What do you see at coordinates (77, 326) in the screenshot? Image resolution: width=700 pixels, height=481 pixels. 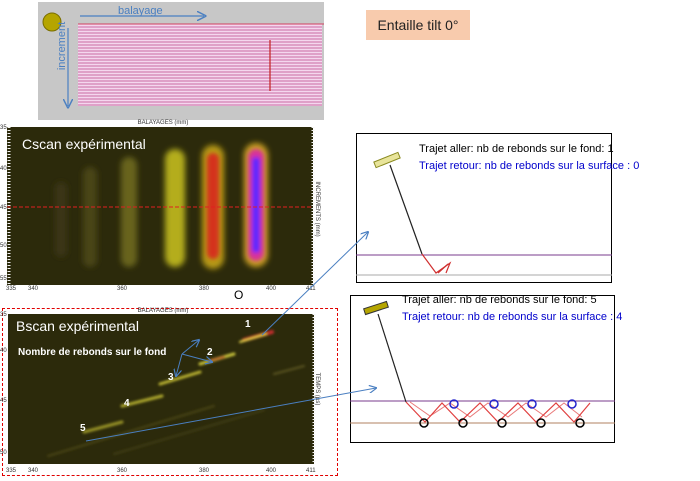 I see `bscan-label: Bscan expérimental` at bounding box center [77, 326].